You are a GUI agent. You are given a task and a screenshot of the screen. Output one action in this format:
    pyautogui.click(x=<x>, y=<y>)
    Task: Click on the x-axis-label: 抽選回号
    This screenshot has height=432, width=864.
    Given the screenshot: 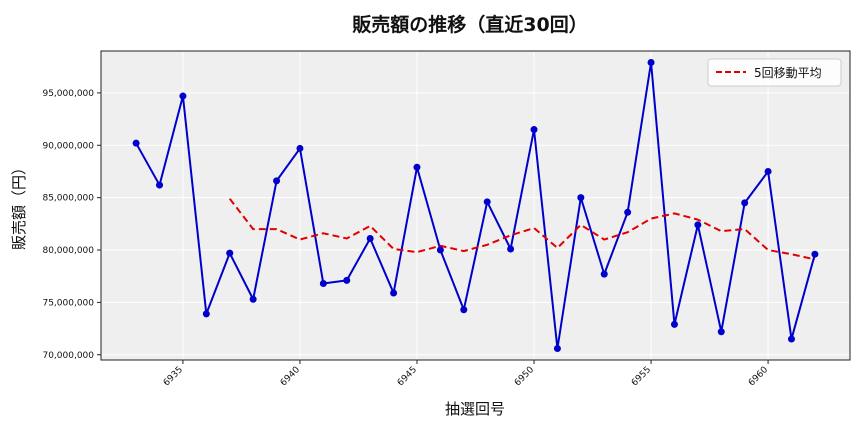 What is the action you would take?
    pyautogui.click(x=475, y=409)
    